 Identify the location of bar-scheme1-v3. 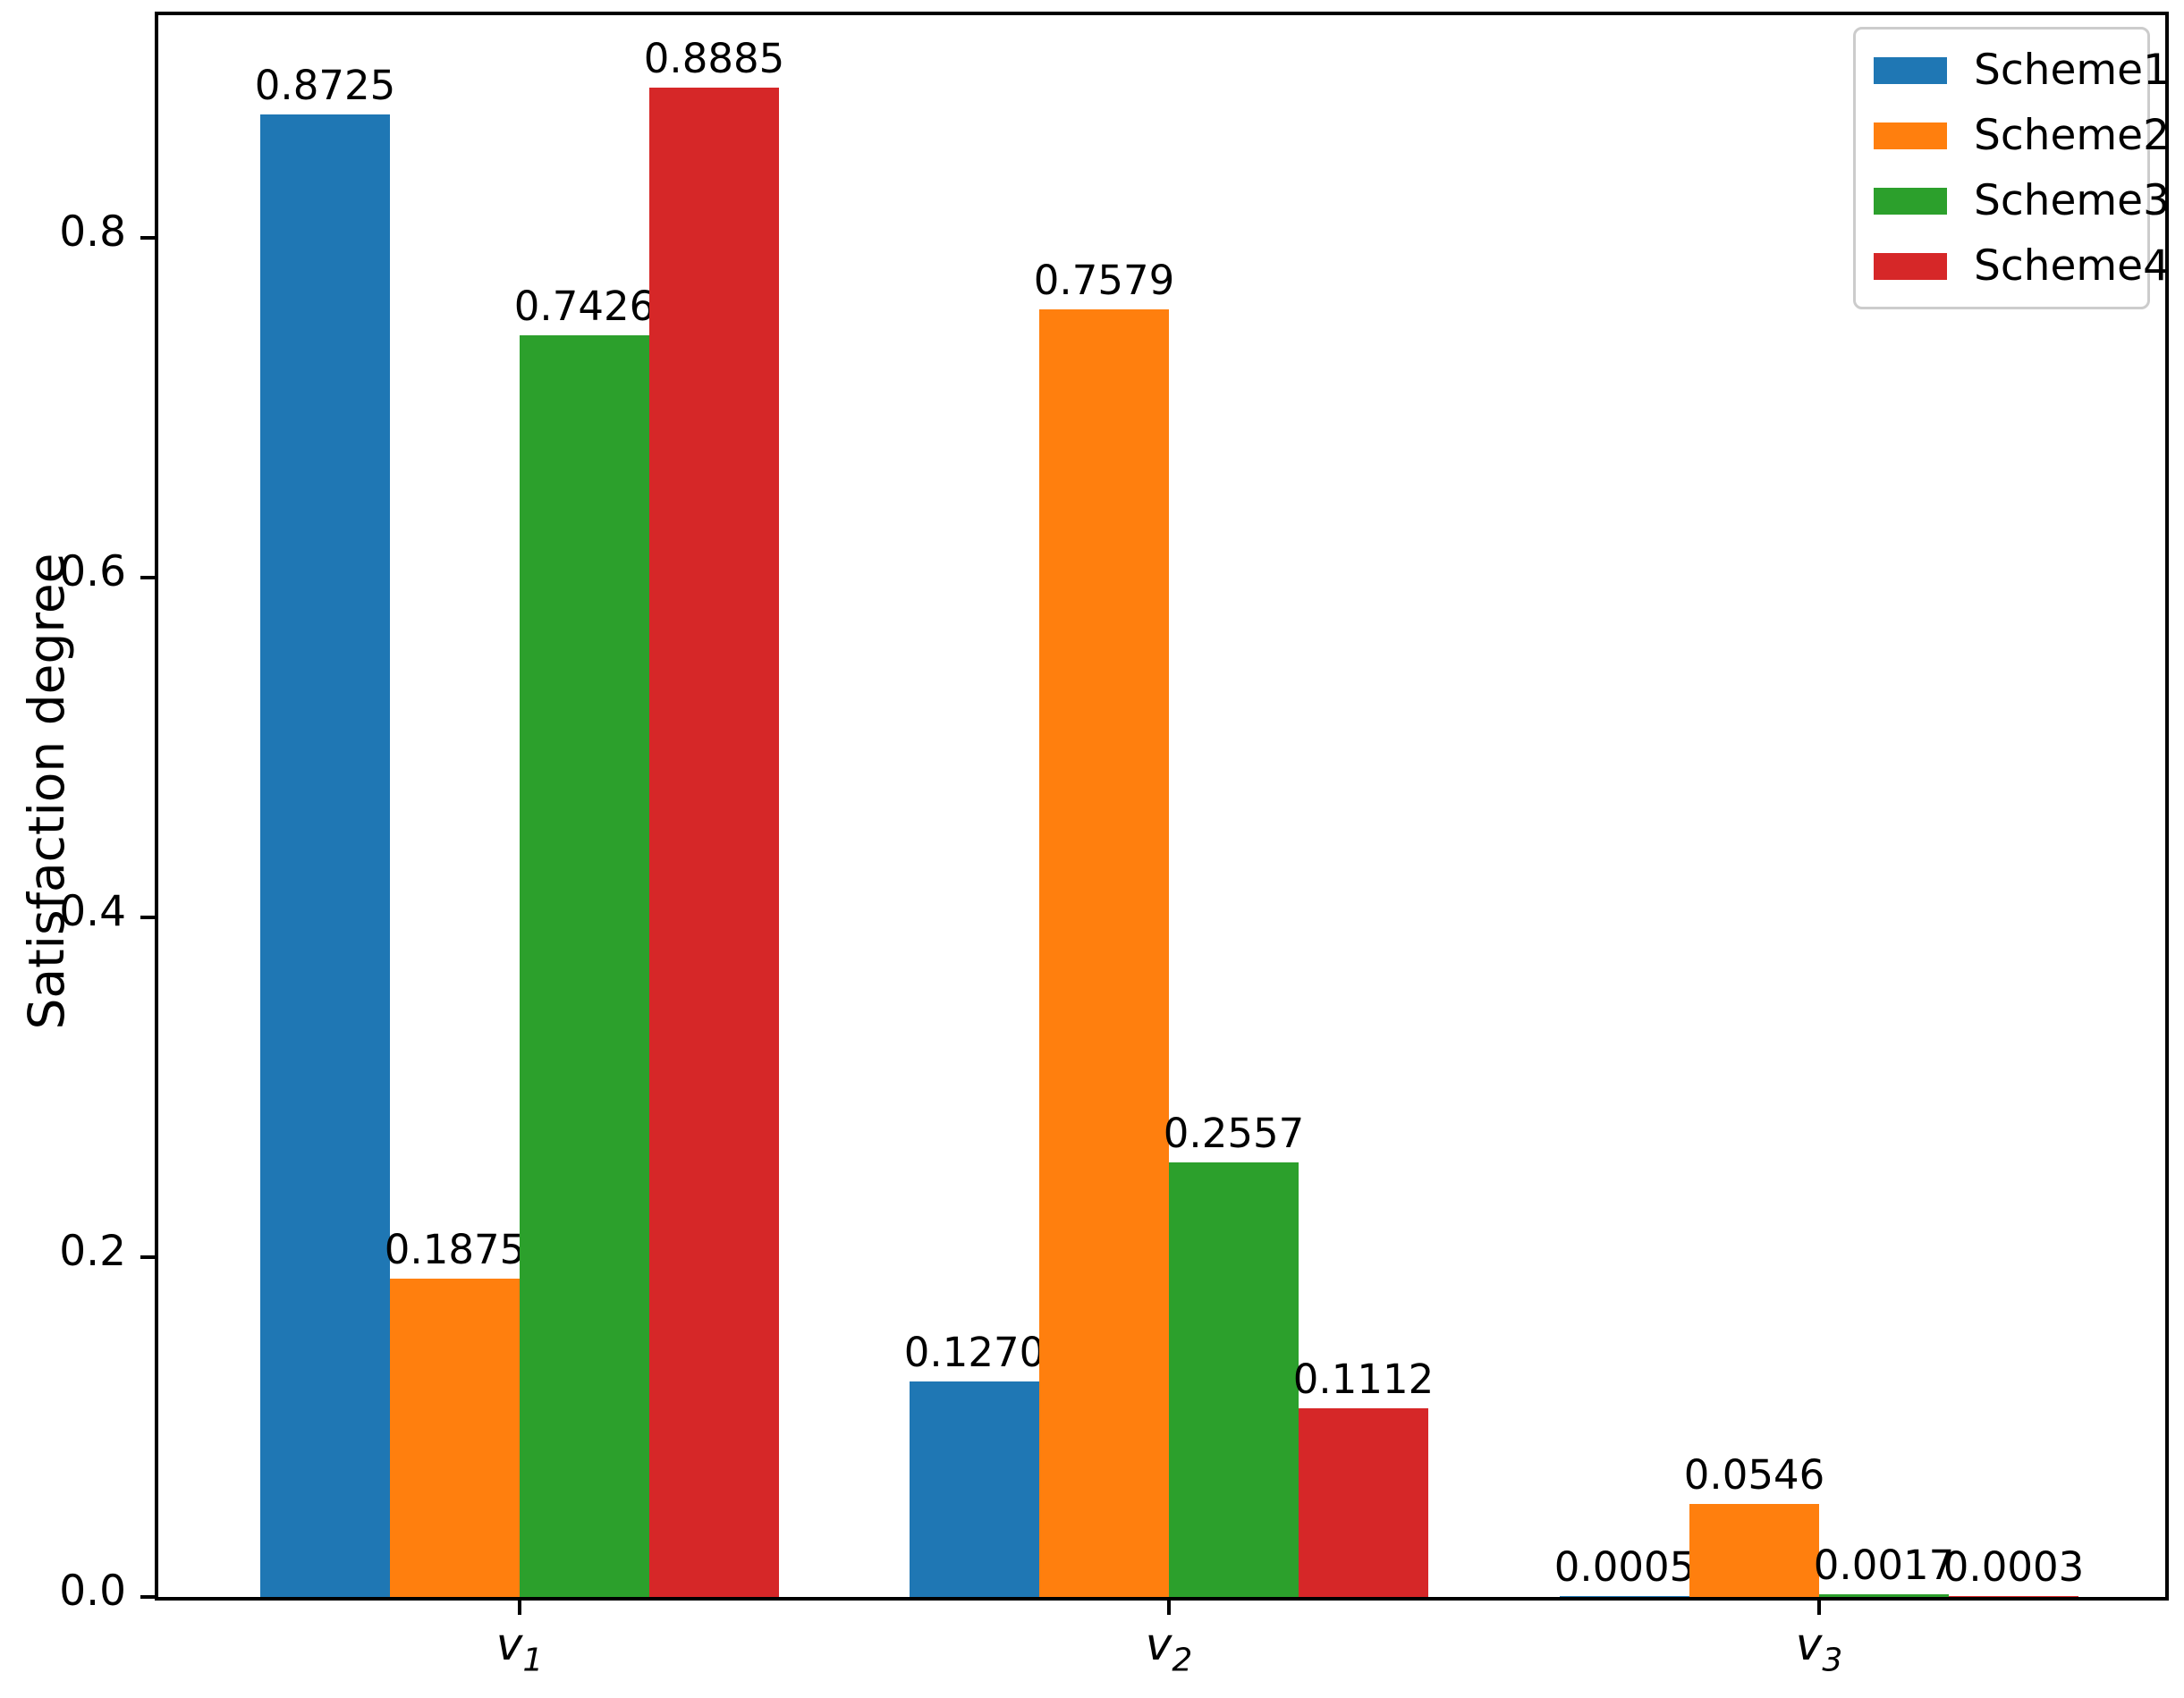
(1624, 1596).